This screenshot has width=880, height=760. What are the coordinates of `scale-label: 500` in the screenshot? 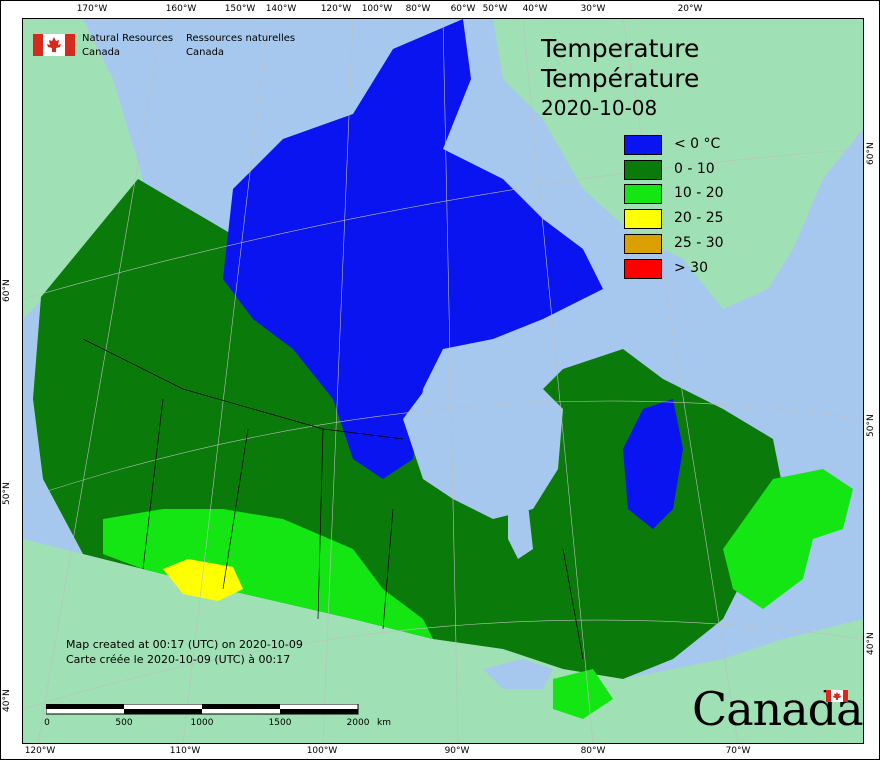 It's located at (124, 723).